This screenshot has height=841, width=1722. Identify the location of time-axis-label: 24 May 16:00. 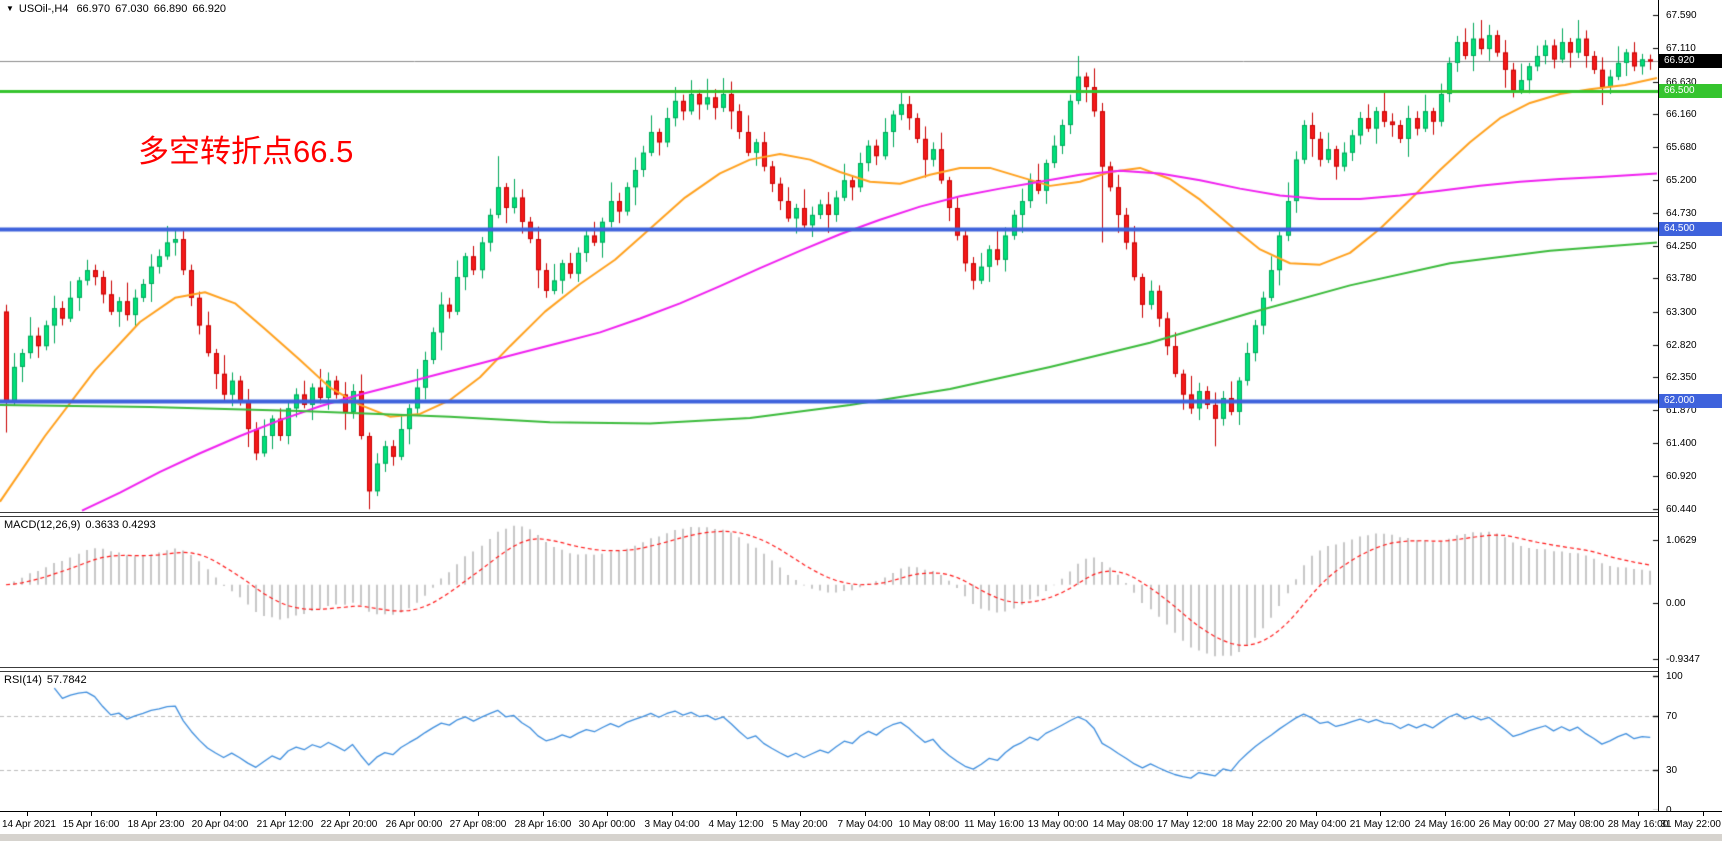
(1445, 824).